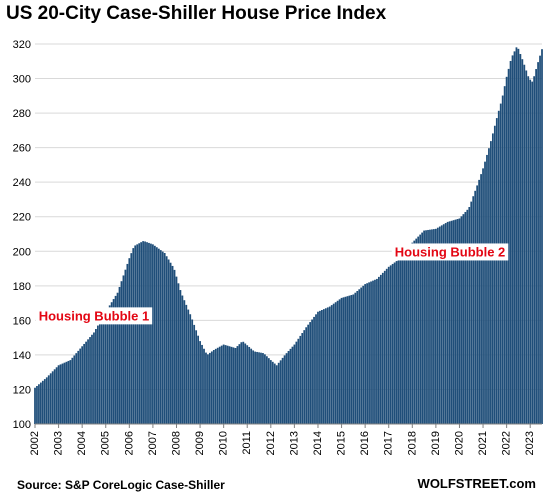 Image resolution: width=546 pixels, height=499 pixels. What do you see at coordinates (82, 443) in the screenshot?
I see `x-tick-label: 2004` at bounding box center [82, 443].